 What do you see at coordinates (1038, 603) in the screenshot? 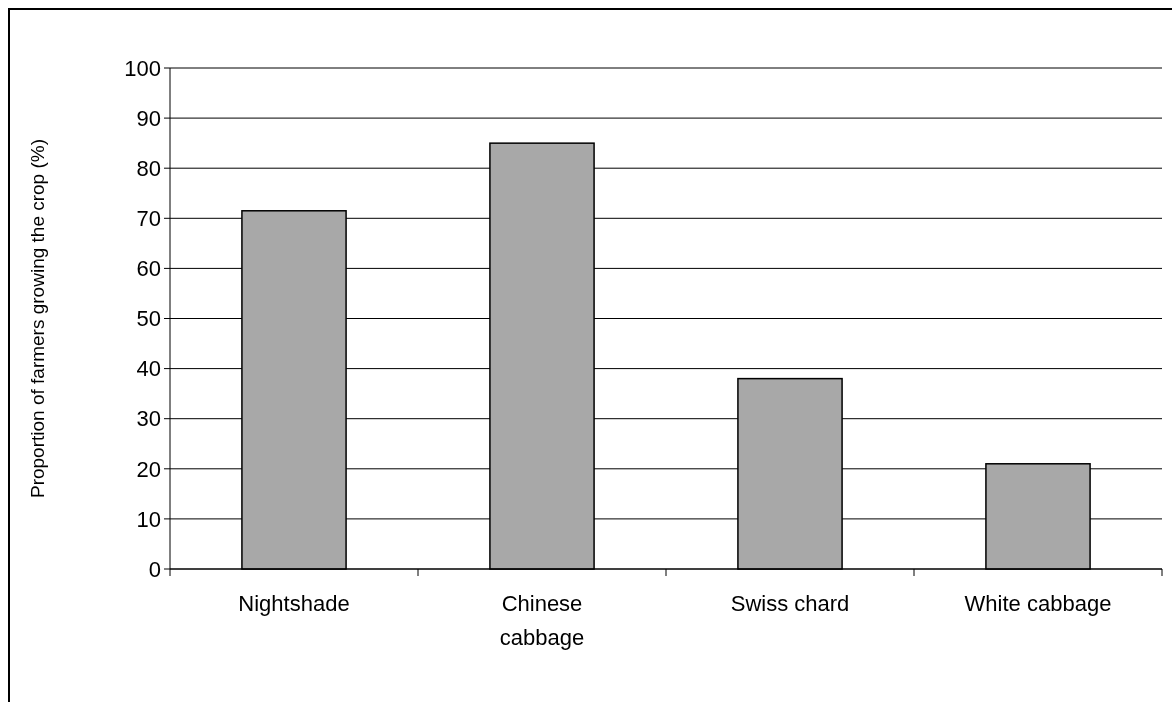
I see `x-tick-label: White cabbage` at bounding box center [1038, 603].